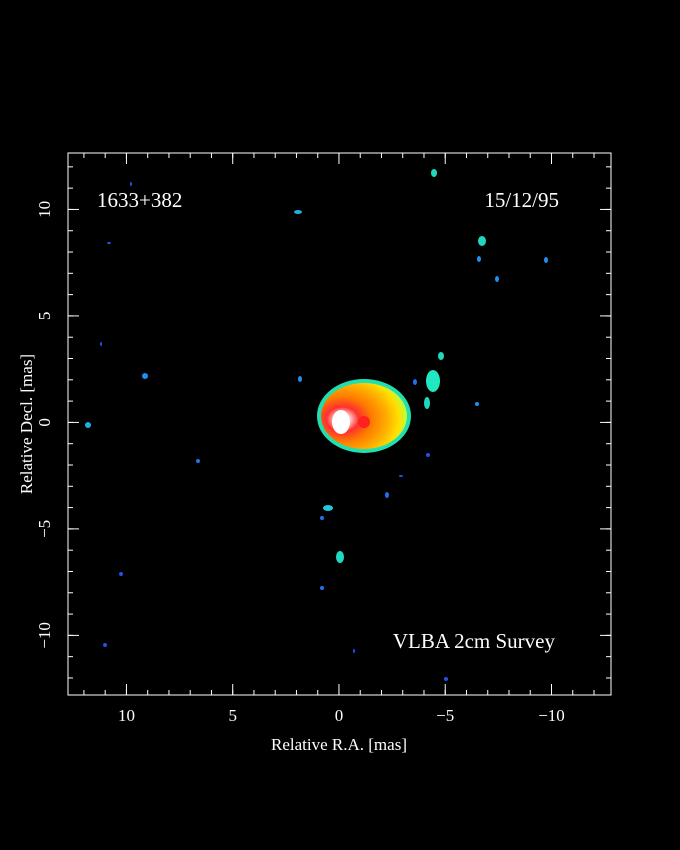 The width and height of the screenshot is (680, 850). I want to click on y-tick-label: 0, so click(44, 422).